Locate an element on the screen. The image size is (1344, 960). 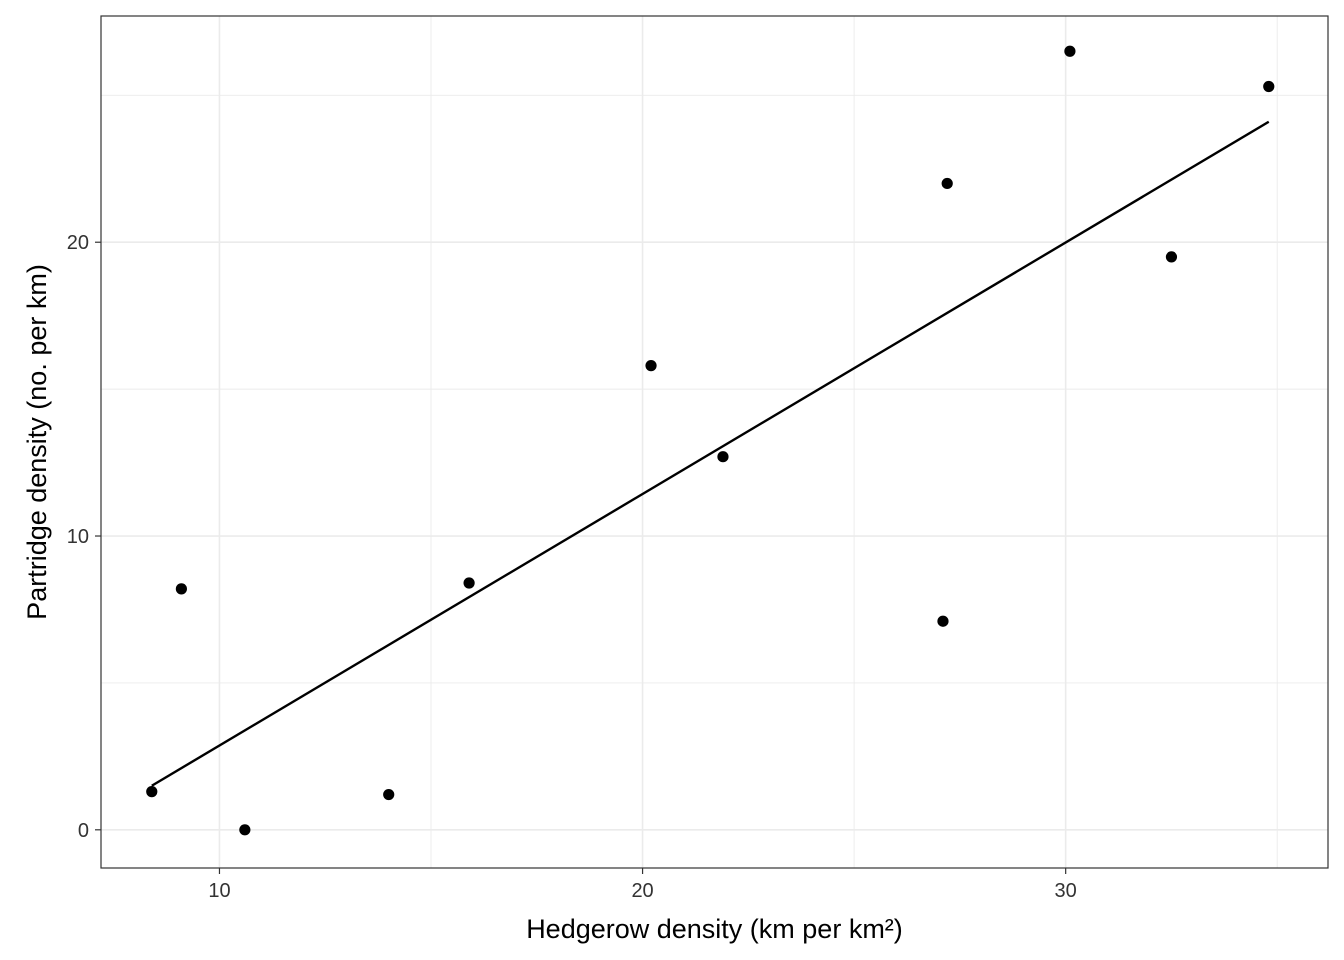
x-axis-ticks: 10 20 30 is located at coordinates (642, 885).